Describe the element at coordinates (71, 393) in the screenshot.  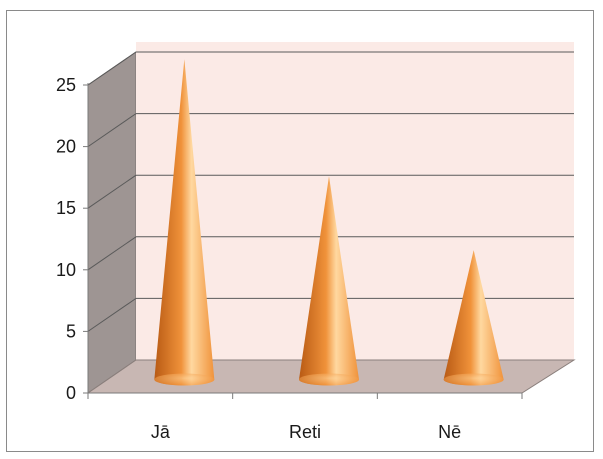
I see `y-tick-label: 0` at that location.